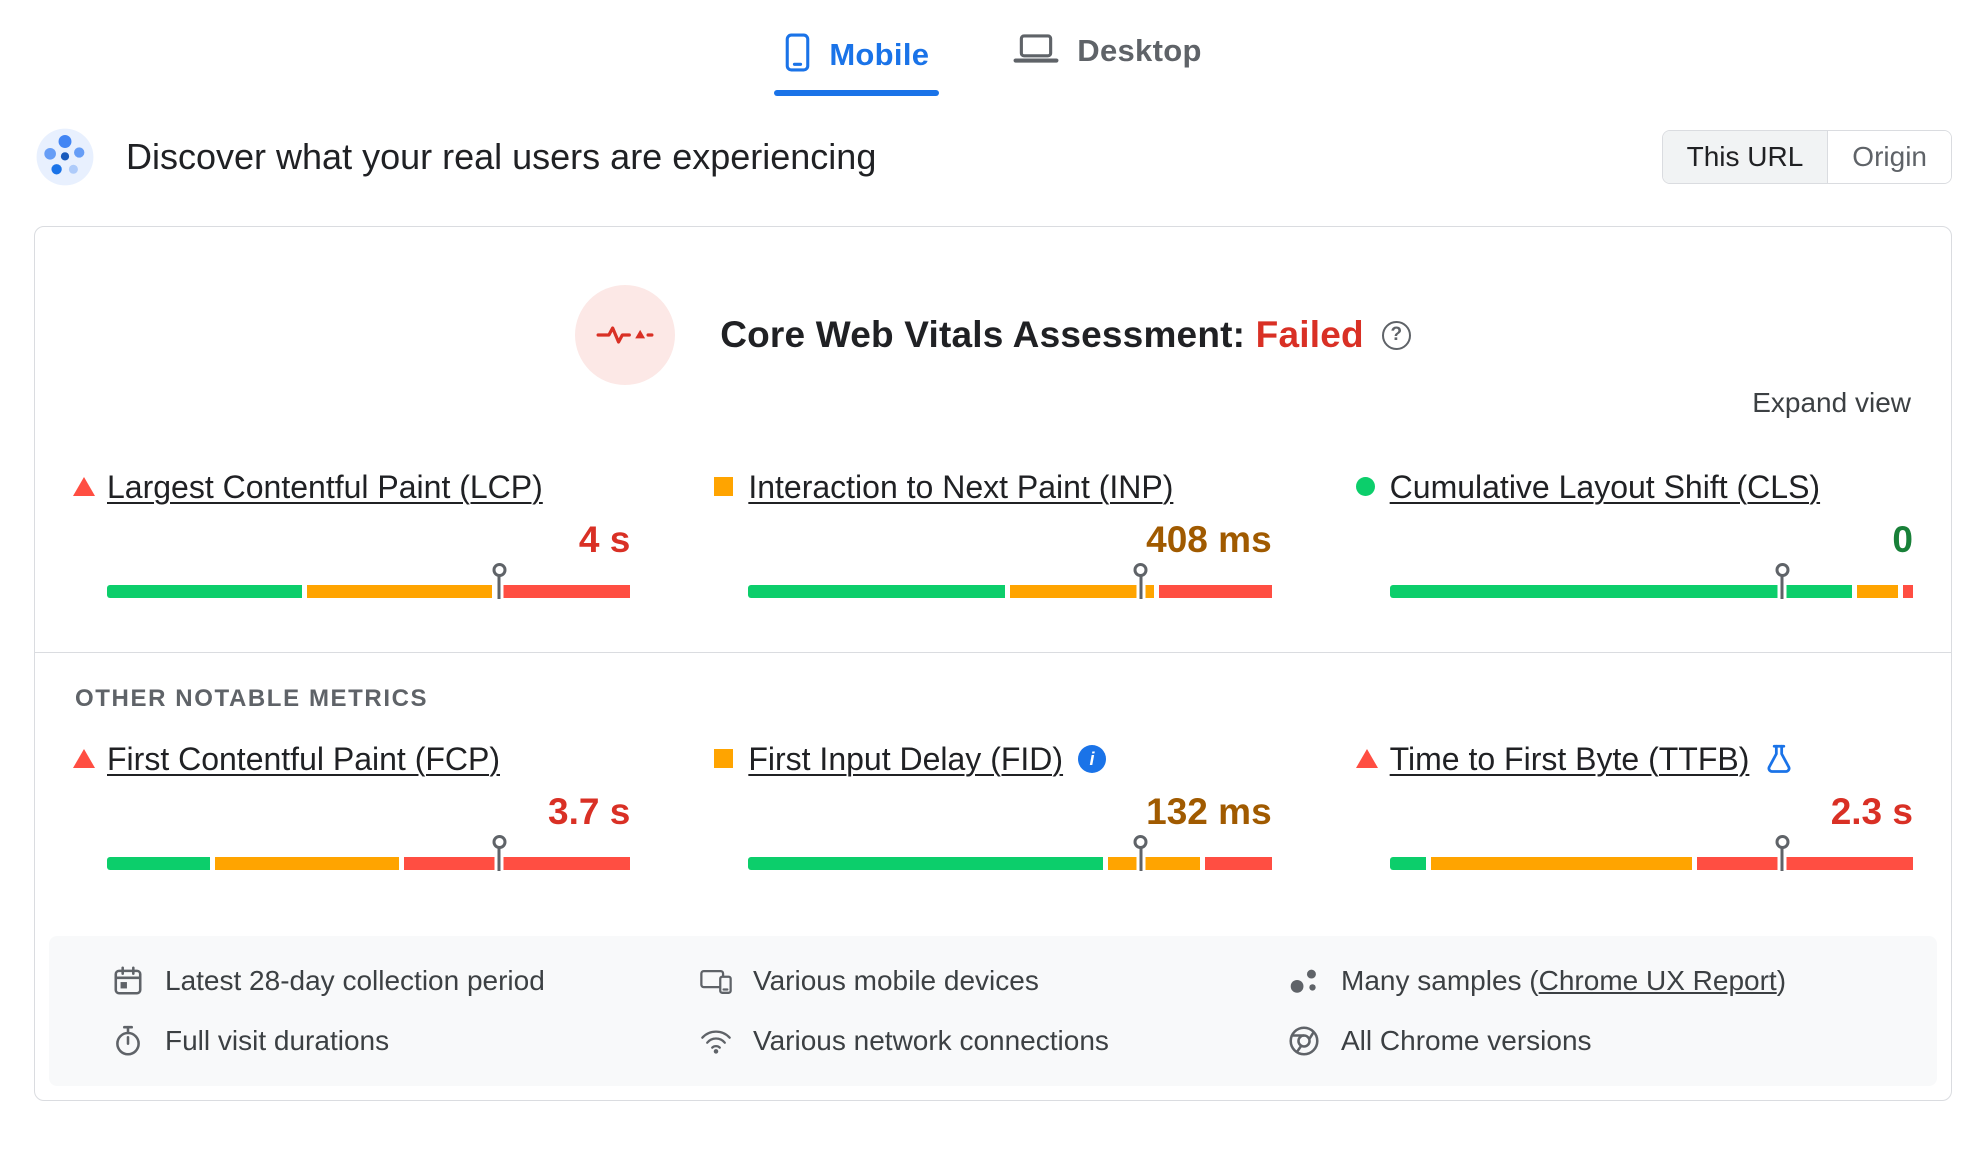  Describe the element at coordinates (931, 1040) in the screenshot. I see `network-text: Various network connections` at that location.